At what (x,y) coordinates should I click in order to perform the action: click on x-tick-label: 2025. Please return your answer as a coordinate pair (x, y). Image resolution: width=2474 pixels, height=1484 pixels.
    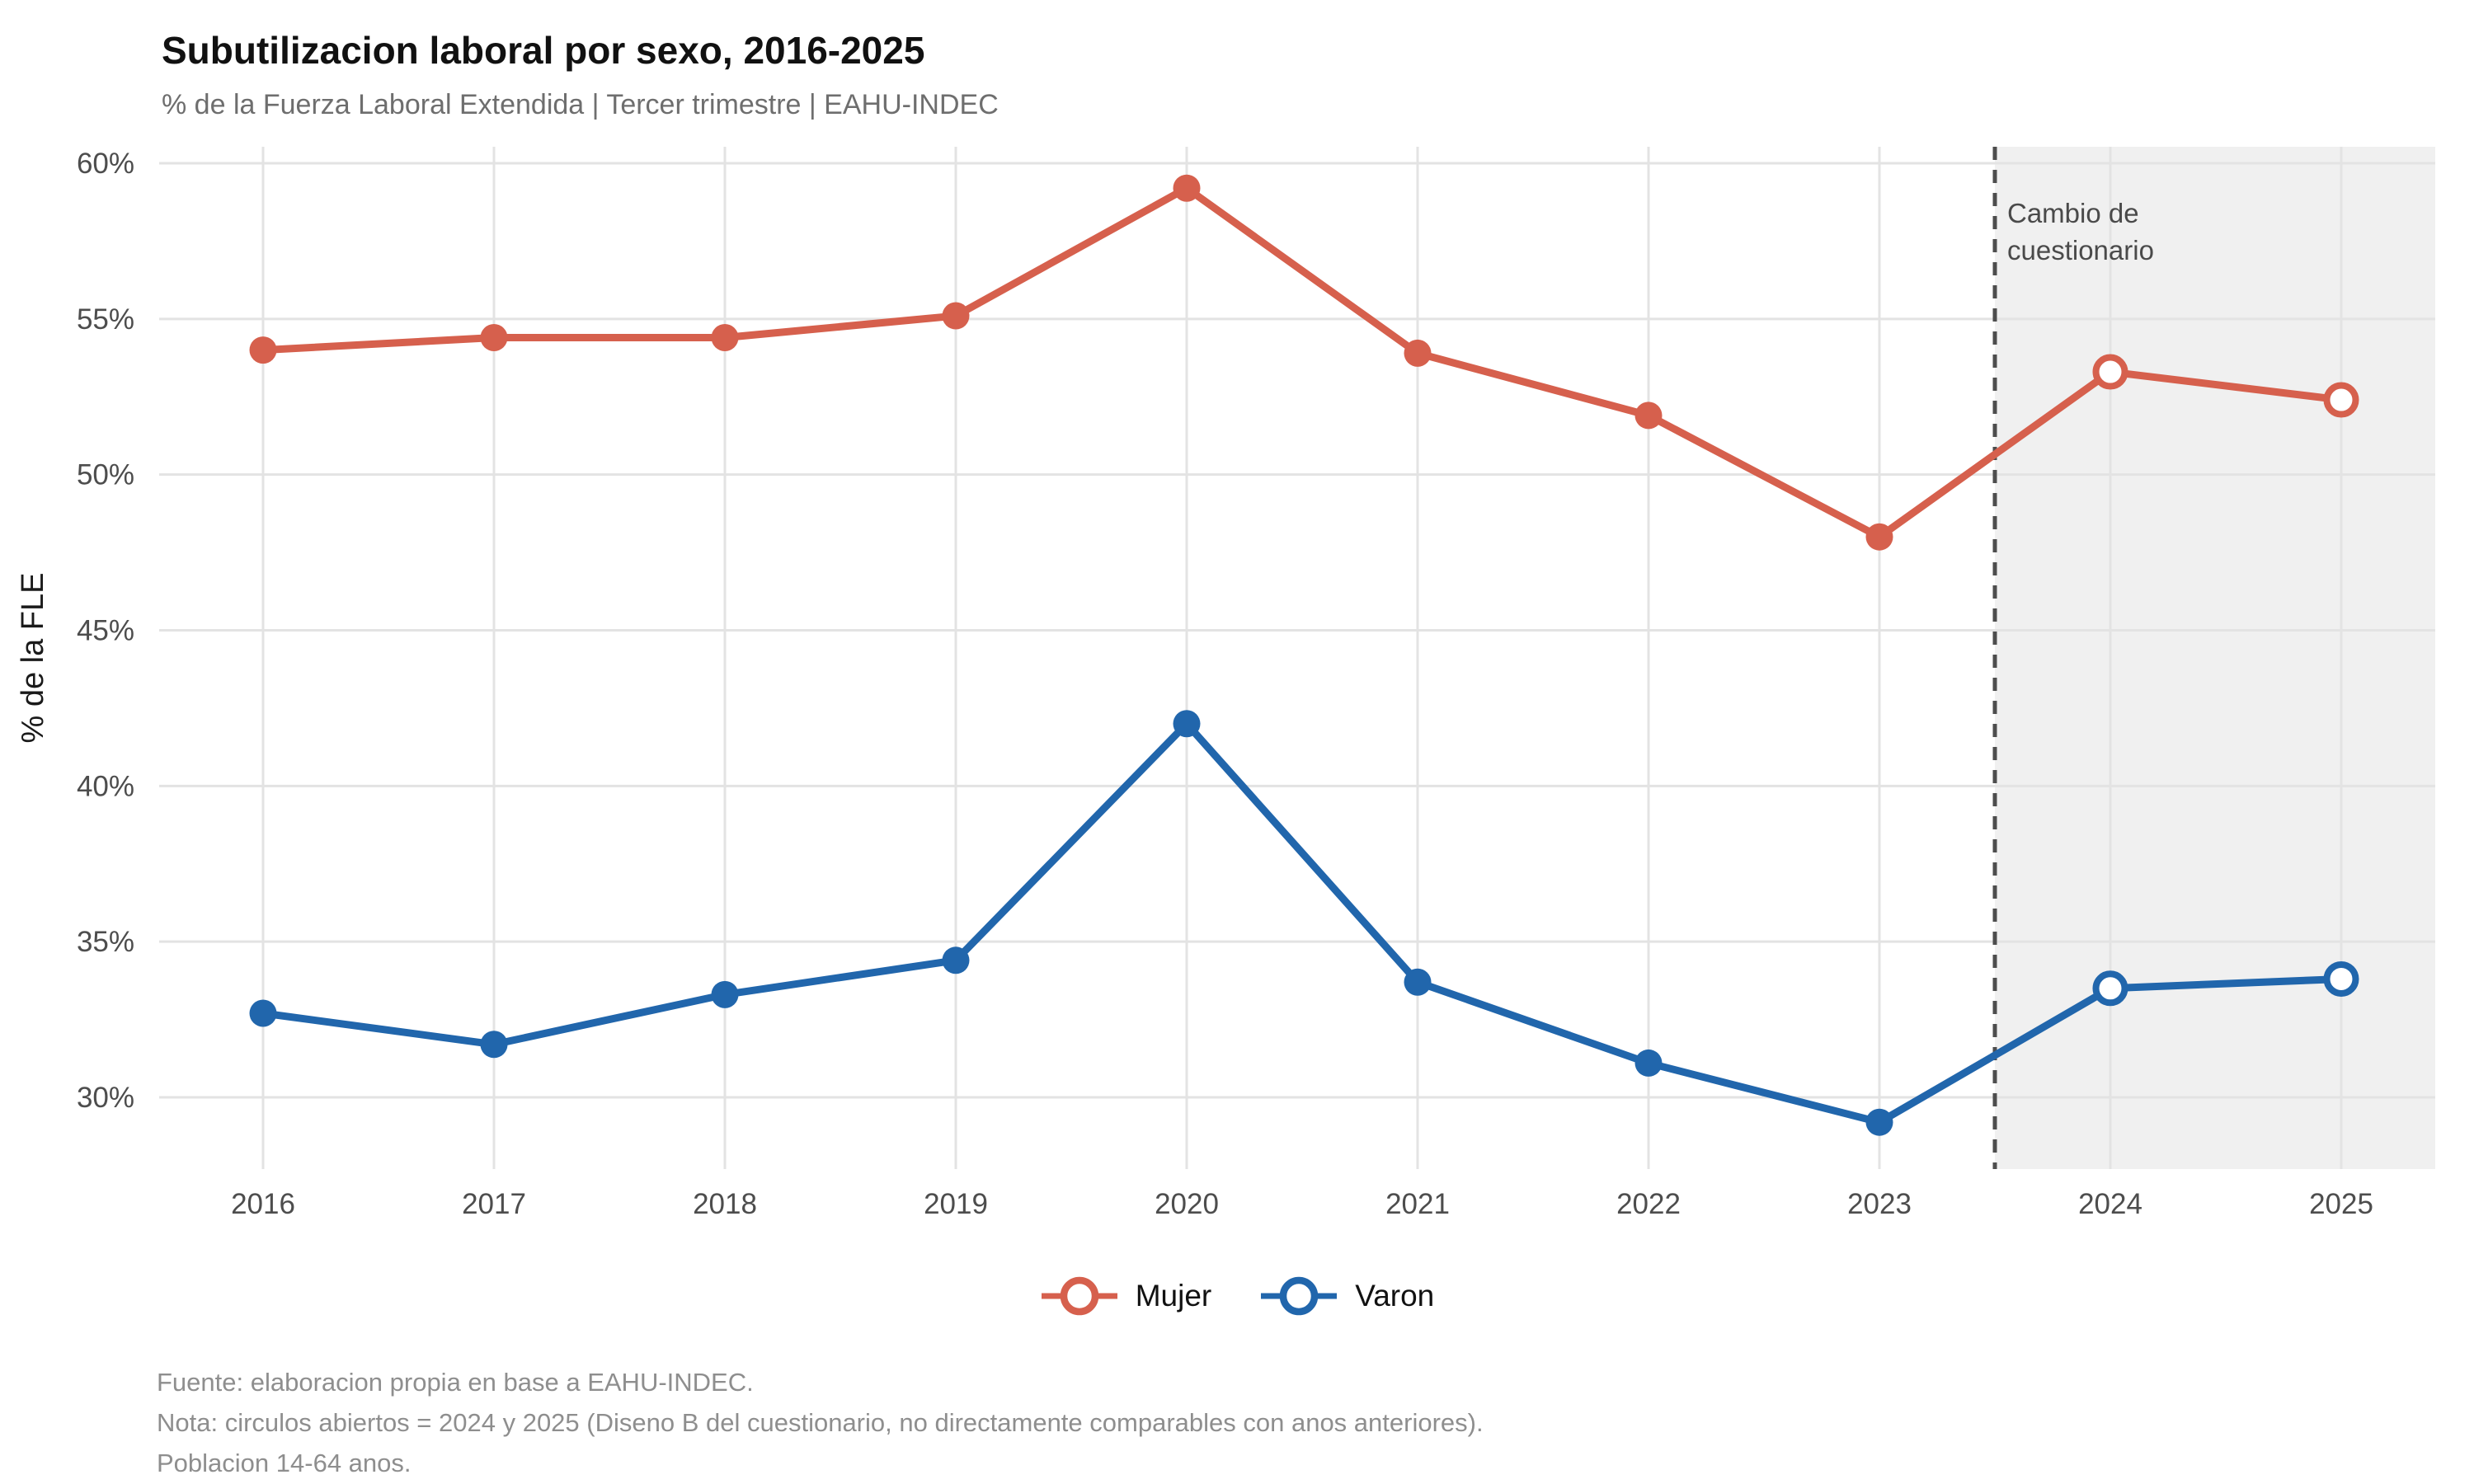
    Looking at the image, I should click on (2341, 1204).